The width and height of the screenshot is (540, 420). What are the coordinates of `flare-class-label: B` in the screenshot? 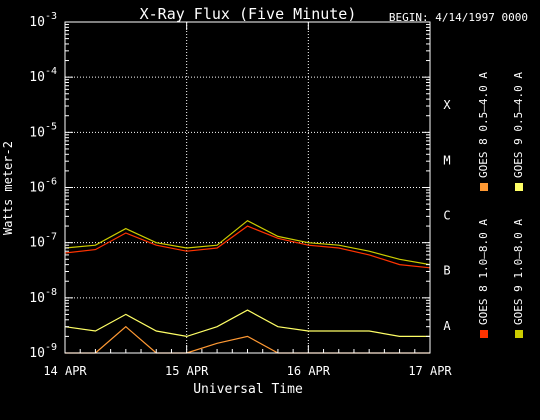 It's located at (446, 271).